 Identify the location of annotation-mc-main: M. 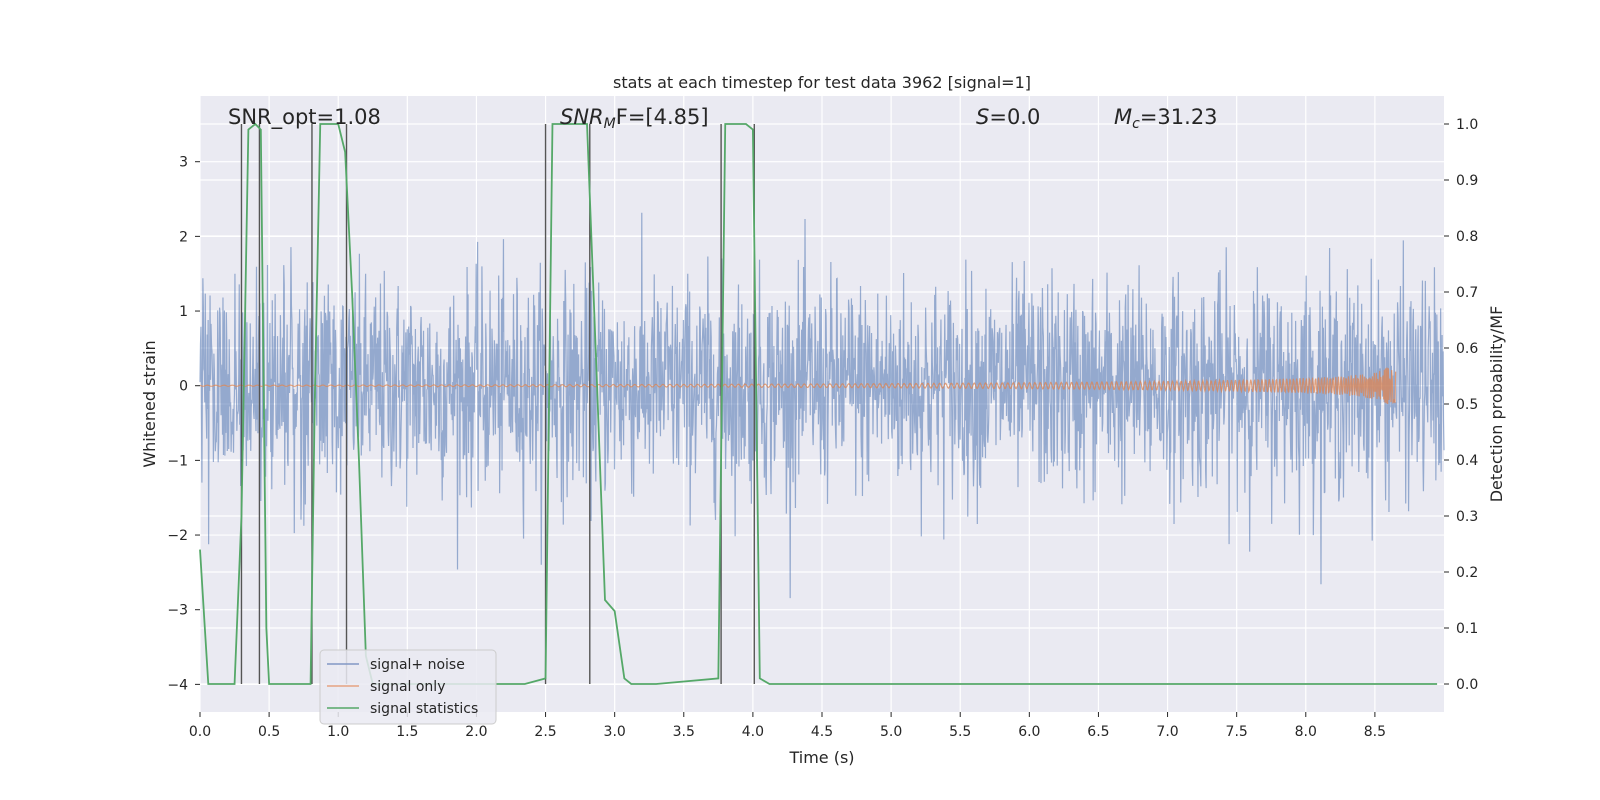
(1123, 117).